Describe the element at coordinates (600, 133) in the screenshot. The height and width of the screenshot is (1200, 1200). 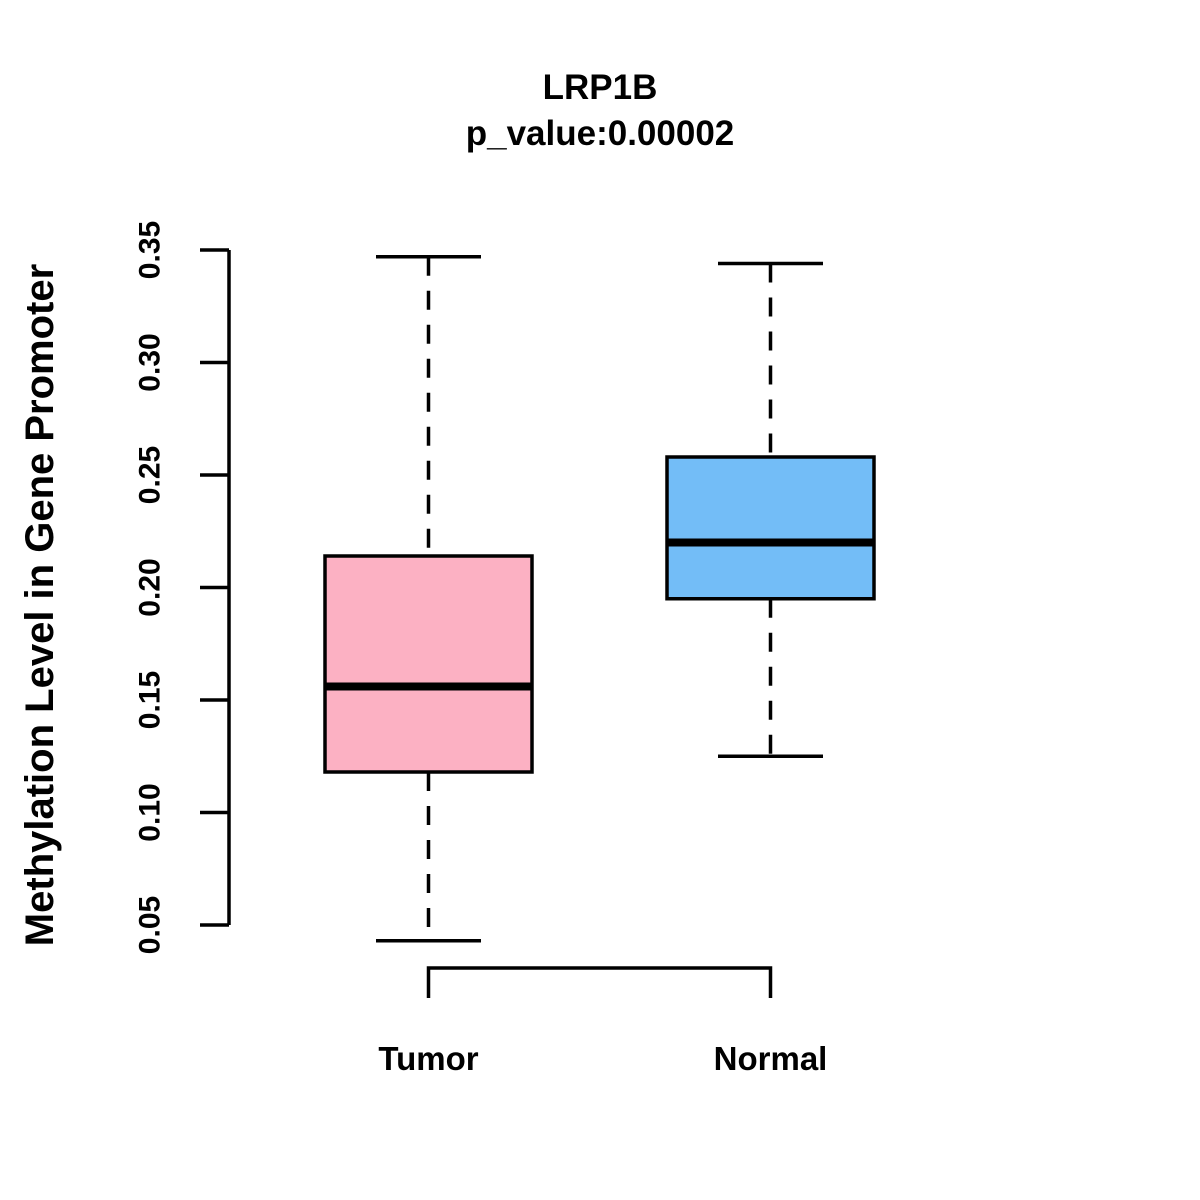
I see `chart-subtitle: p_value:0.00002` at that location.